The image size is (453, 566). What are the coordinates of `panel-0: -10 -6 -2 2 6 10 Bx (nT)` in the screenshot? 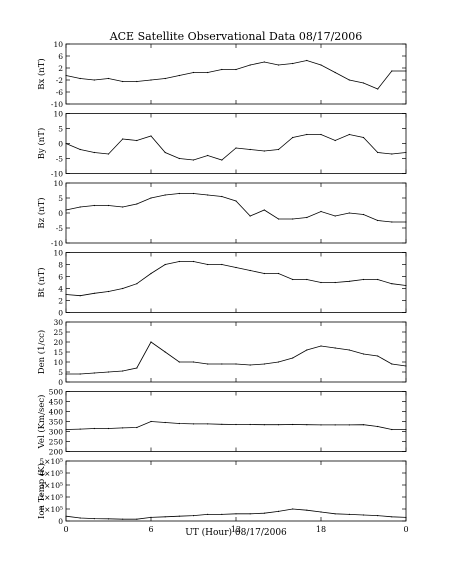 It's located at (221, 74).